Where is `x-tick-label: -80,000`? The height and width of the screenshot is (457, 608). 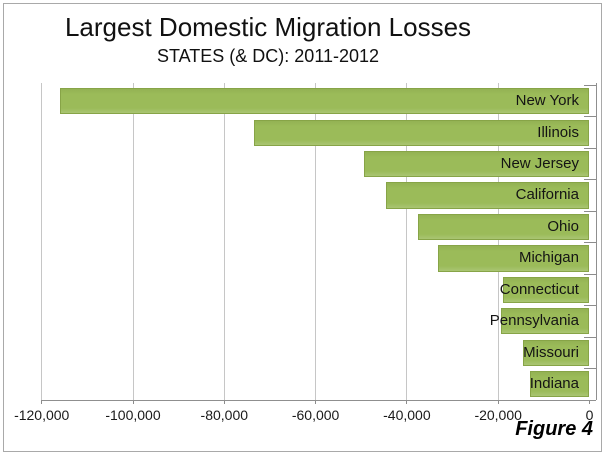 x-tick-label: -80,000 is located at coordinates (224, 415).